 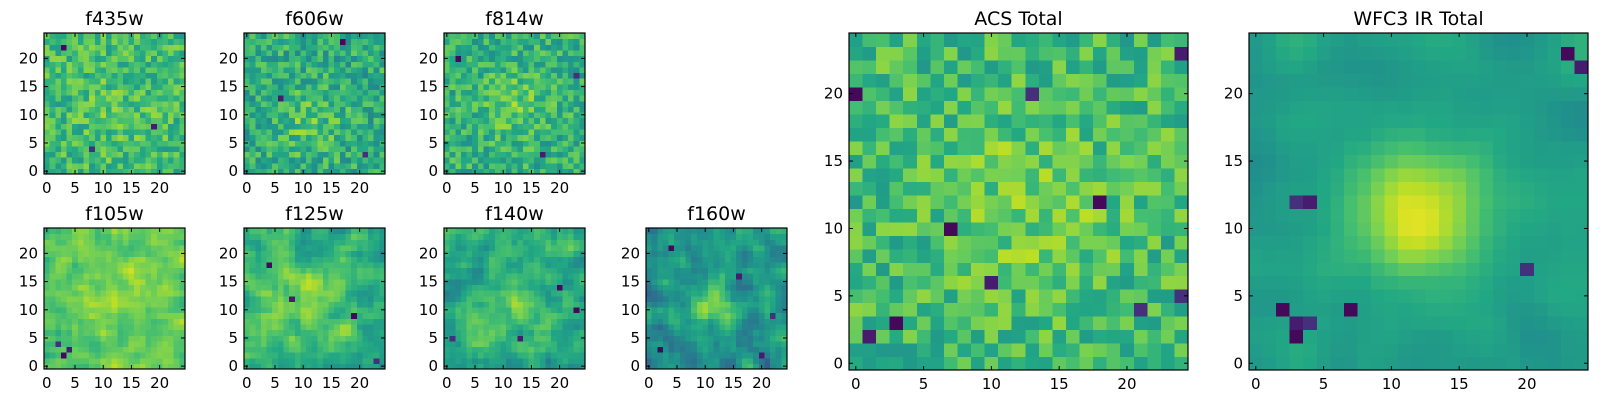 What do you see at coordinates (331, 188) in the screenshot?
I see `x-tick-label: 15` at bounding box center [331, 188].